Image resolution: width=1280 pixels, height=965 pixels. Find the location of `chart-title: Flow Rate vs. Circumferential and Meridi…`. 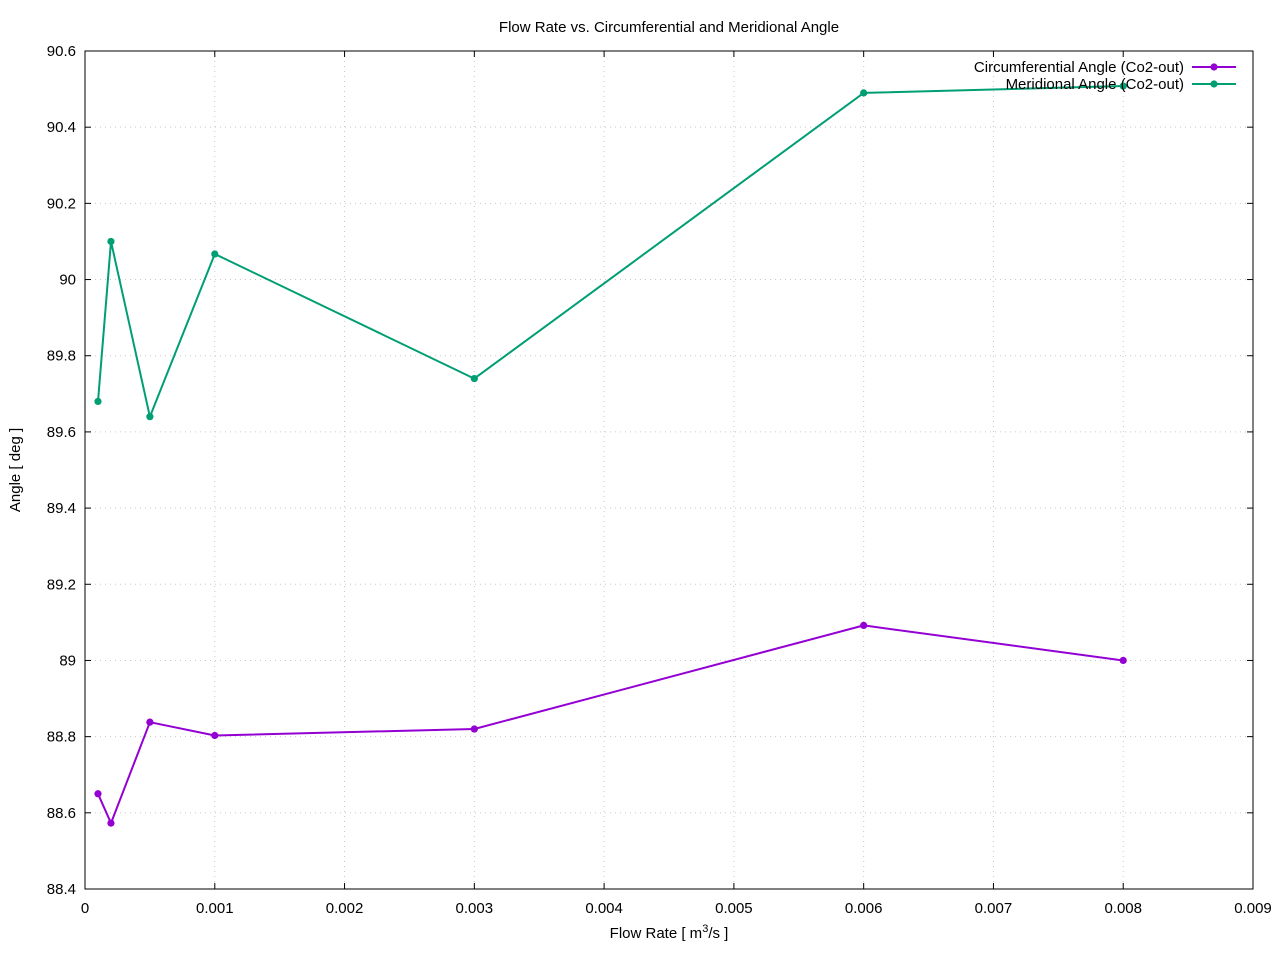

chart-title: Flow Rate vs. Circumferential and Meridi… is located at coordinates (669, 27).